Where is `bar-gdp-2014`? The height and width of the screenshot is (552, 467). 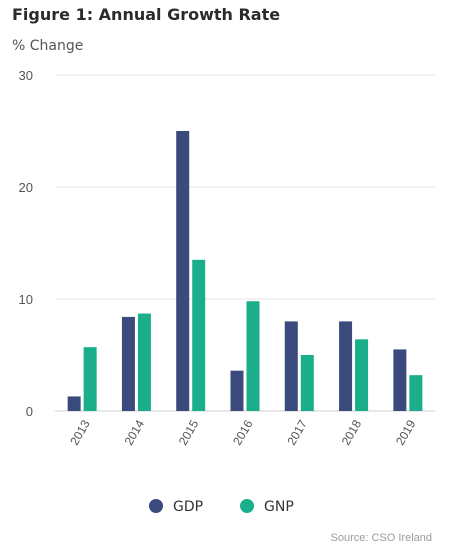 bar-gdp-2014 is located at coordinates (128, 363).